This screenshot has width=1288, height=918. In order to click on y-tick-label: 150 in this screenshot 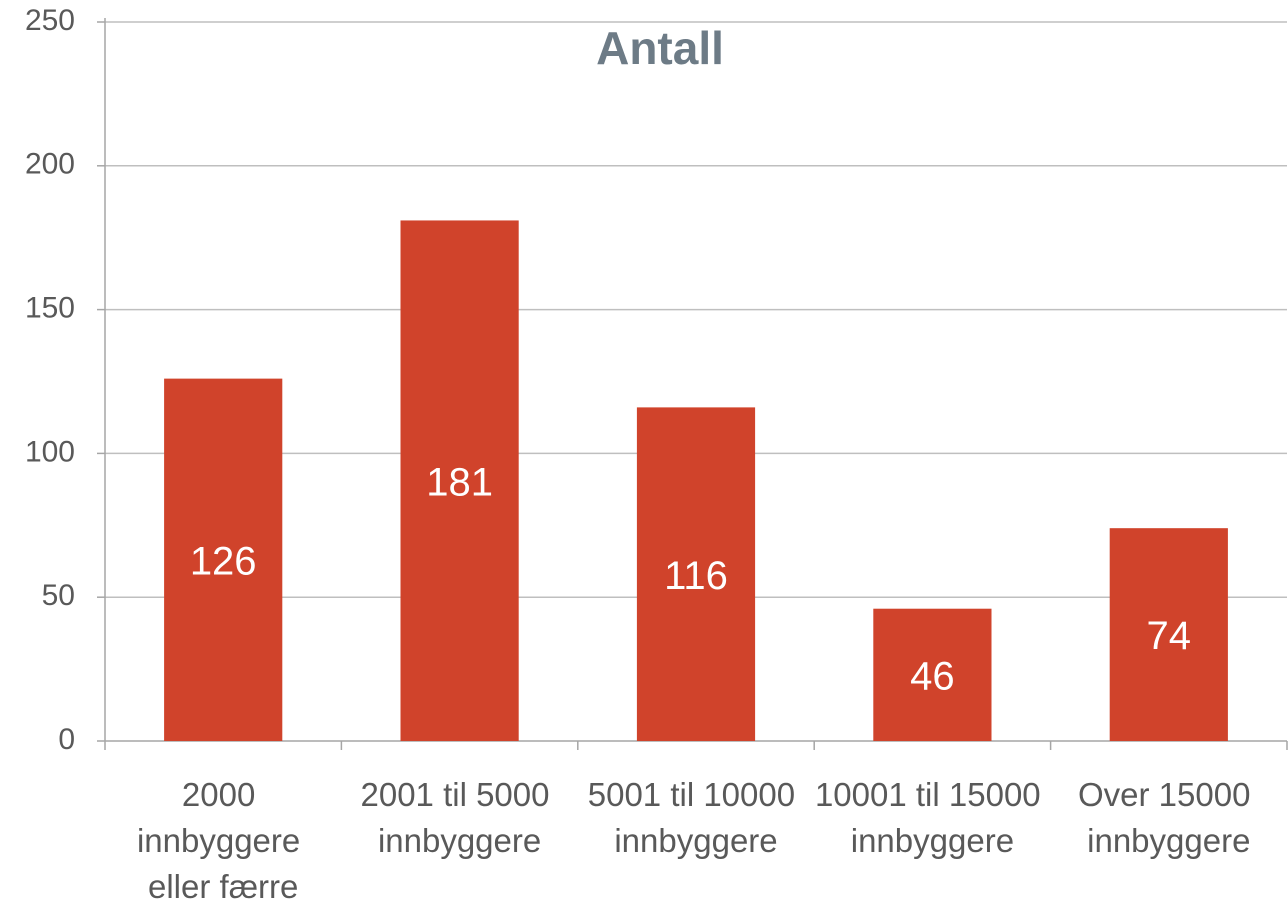, I will do `click(50, 308)`.